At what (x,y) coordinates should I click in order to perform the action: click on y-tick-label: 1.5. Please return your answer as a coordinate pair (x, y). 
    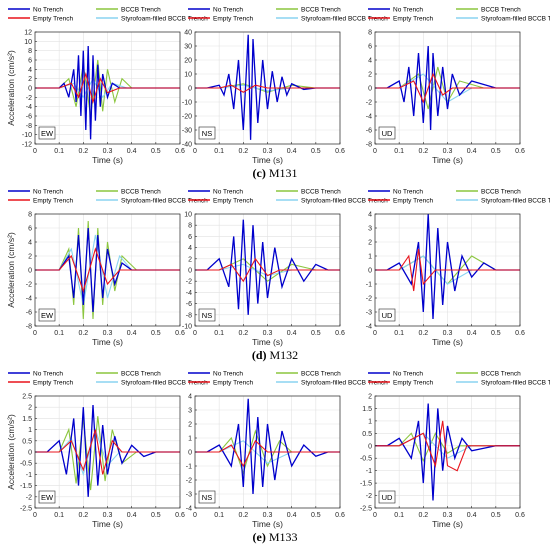
    Looking at the image, I should click on (367, 409).